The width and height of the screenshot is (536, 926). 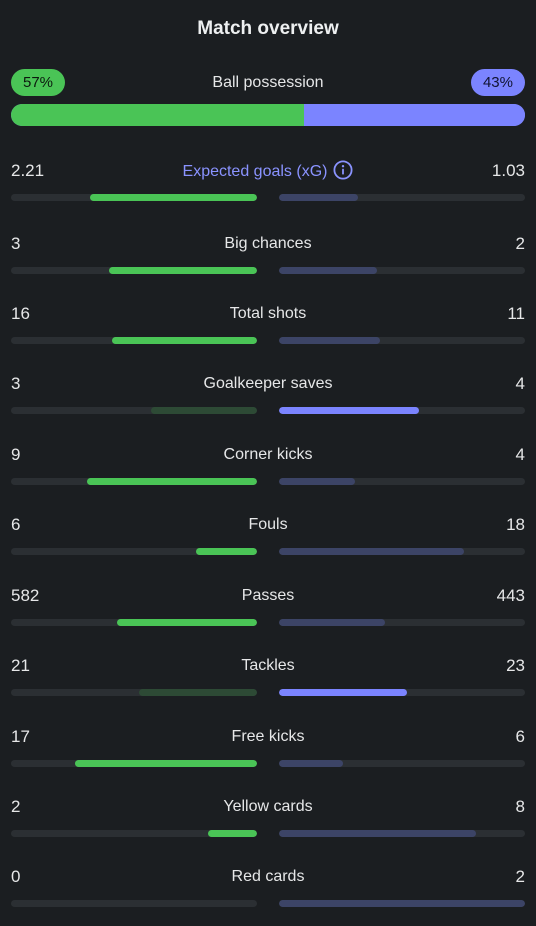 I want to click on away-value: 2, so click(x=520, y=243).